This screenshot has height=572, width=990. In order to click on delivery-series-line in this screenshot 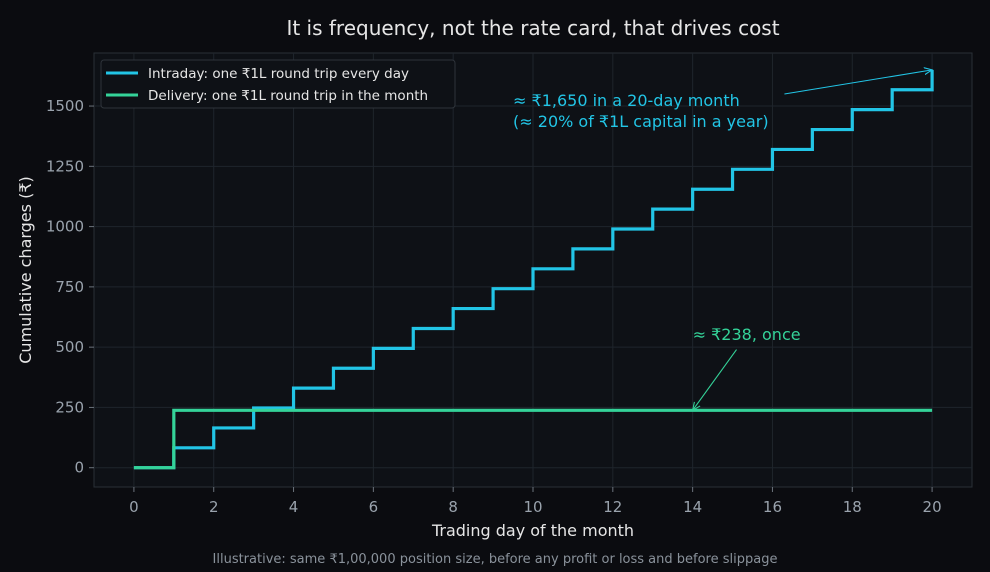, I will do `click(533, 439)`.